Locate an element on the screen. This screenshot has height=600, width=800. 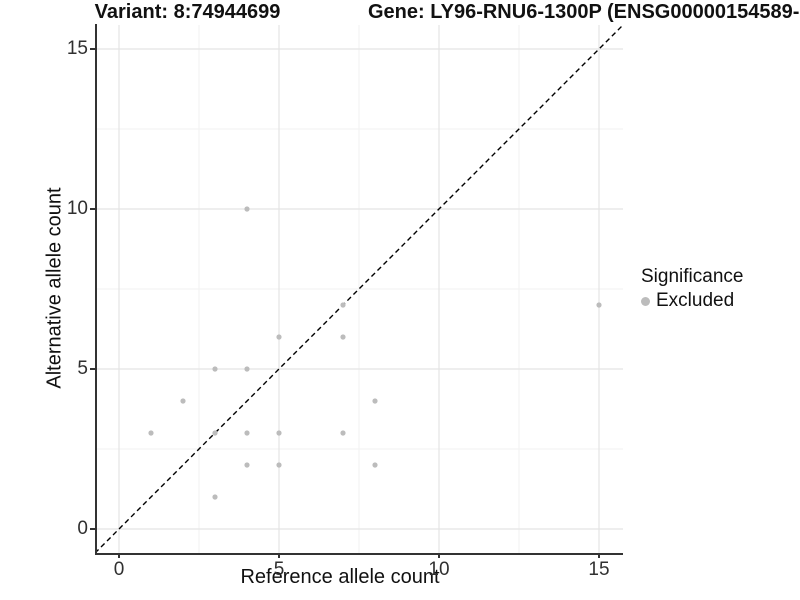
legend-title: Significance is located at coordinates (692, 276).